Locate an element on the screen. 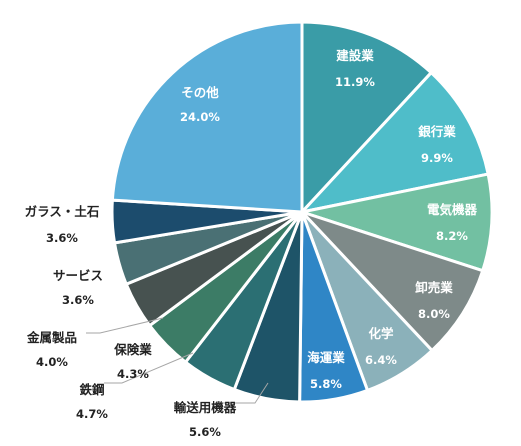 Image resolution: width=521 pixels, height=446 pixels. slice-value-10: 4.0% is located at coordinates (52, 362).